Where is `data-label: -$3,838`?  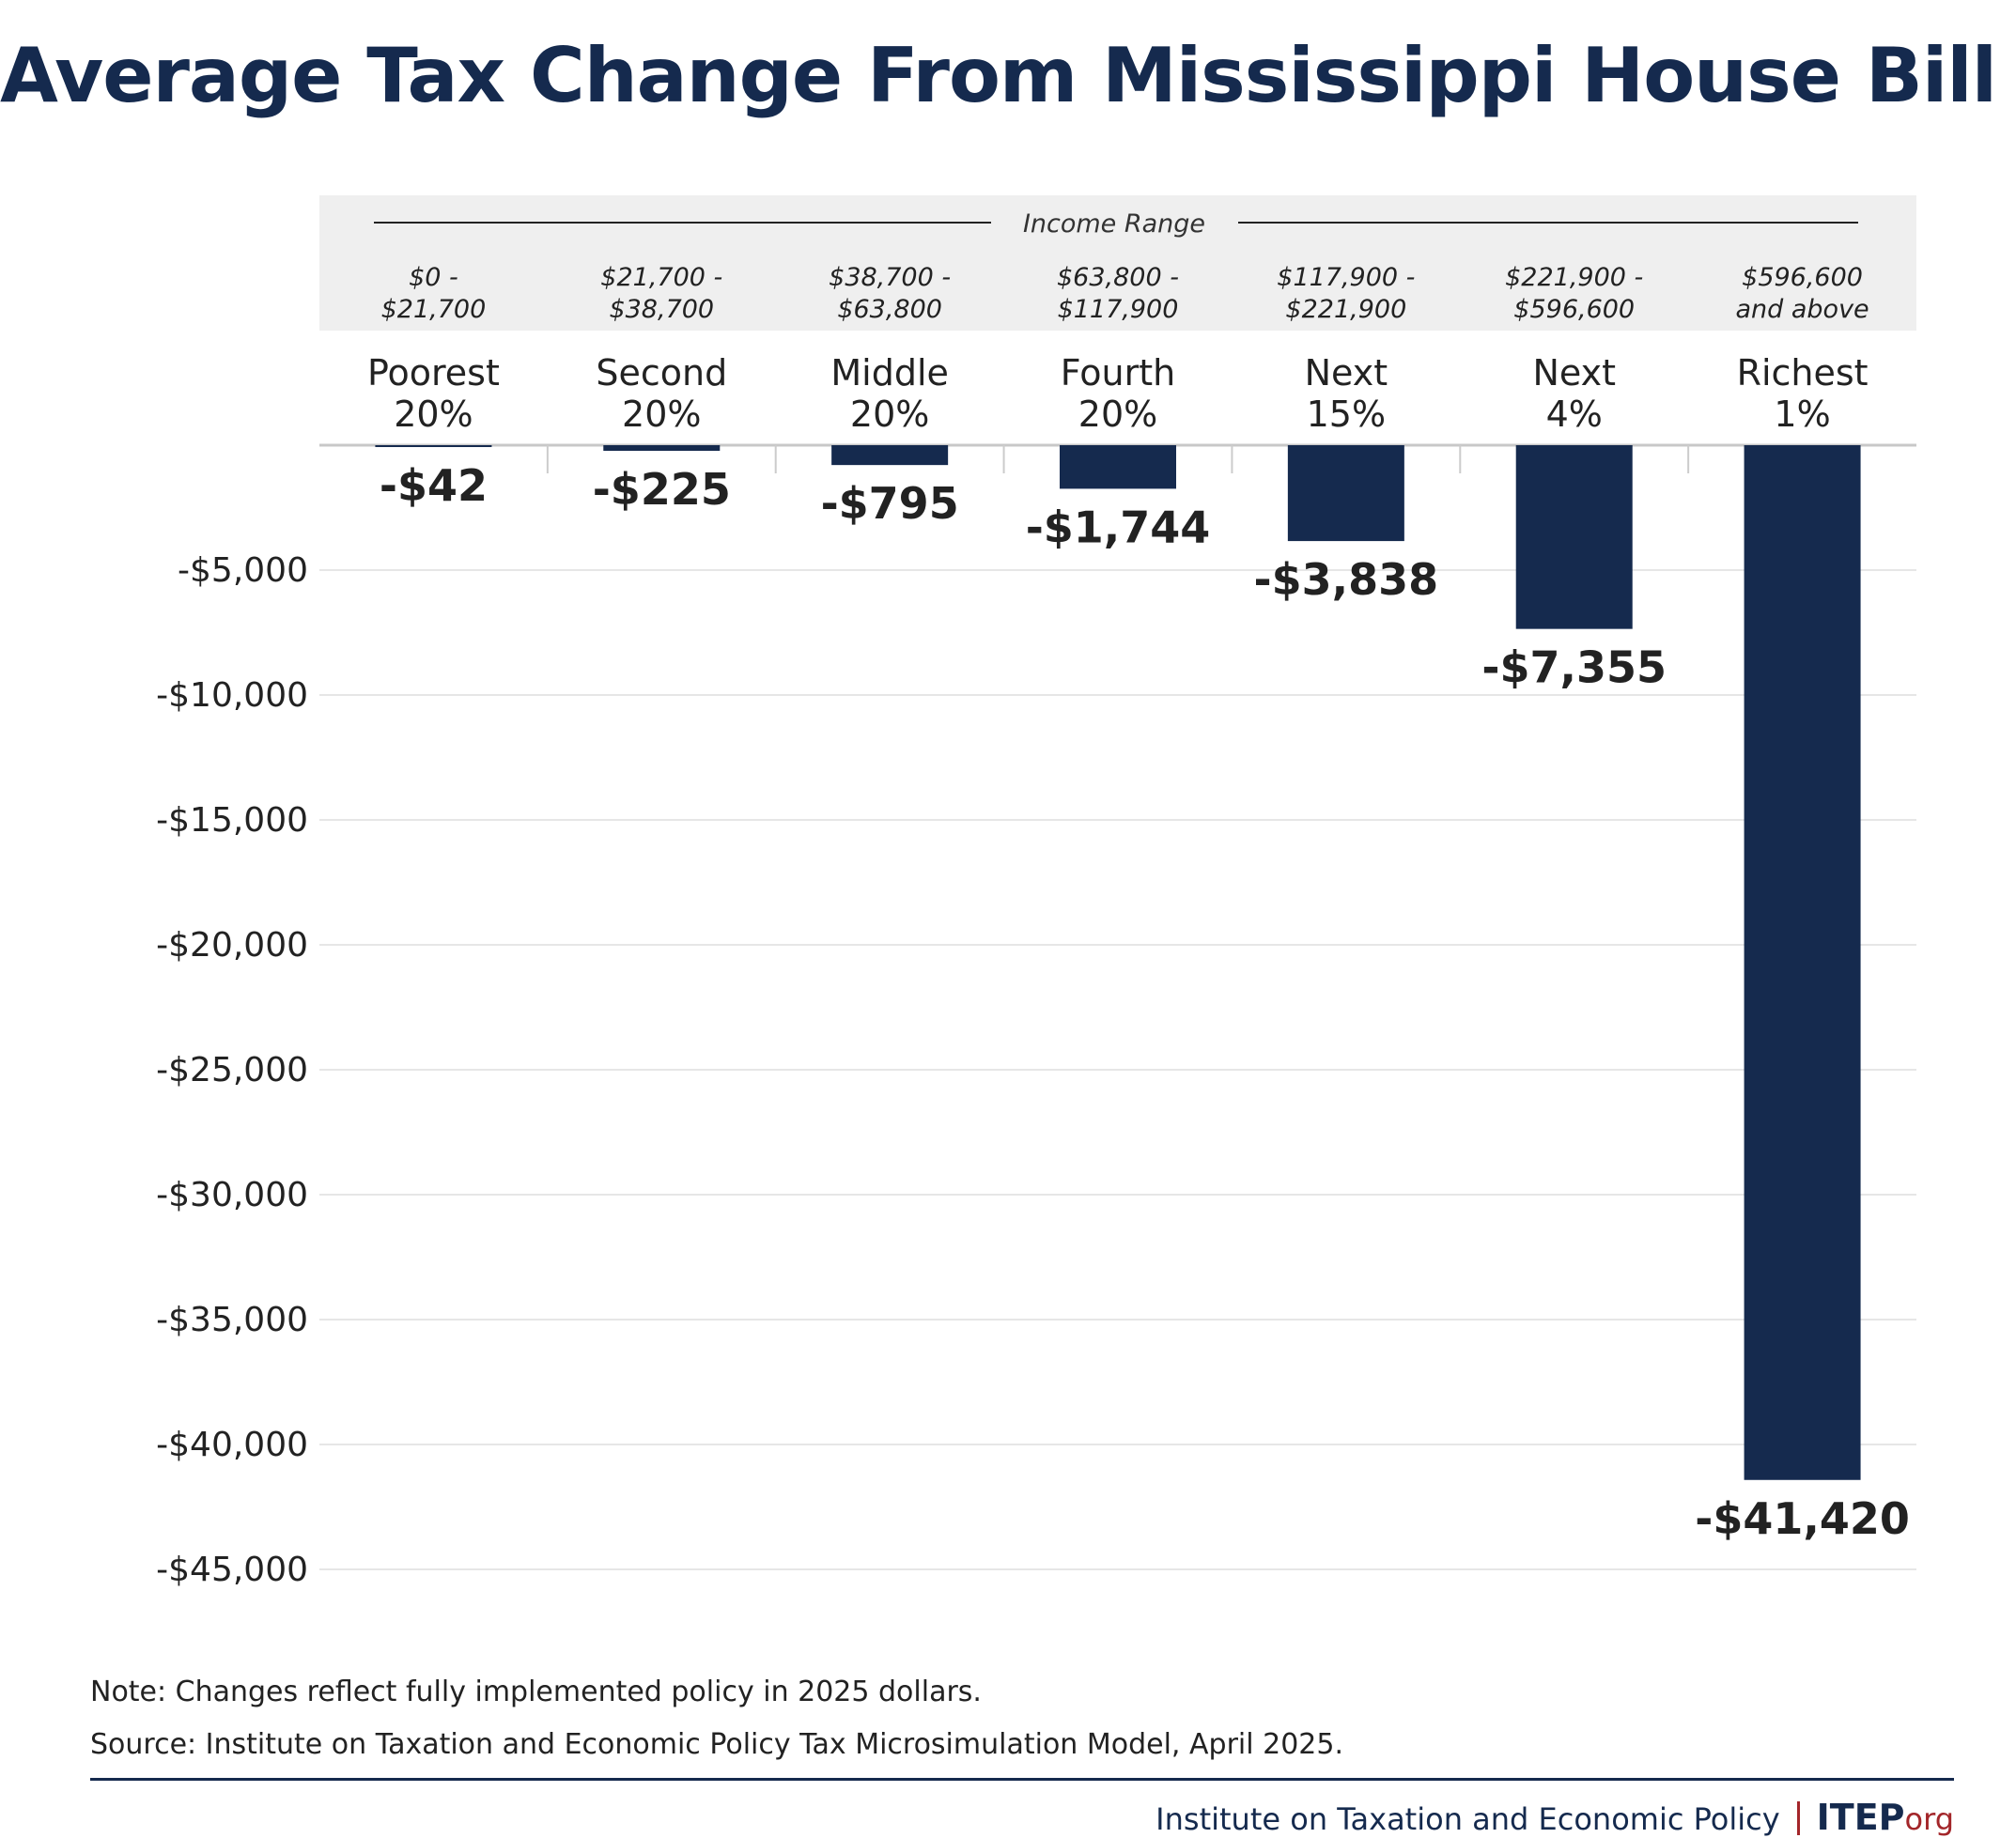
data-label: -$3,838 is located at coordinates (1346, 580).